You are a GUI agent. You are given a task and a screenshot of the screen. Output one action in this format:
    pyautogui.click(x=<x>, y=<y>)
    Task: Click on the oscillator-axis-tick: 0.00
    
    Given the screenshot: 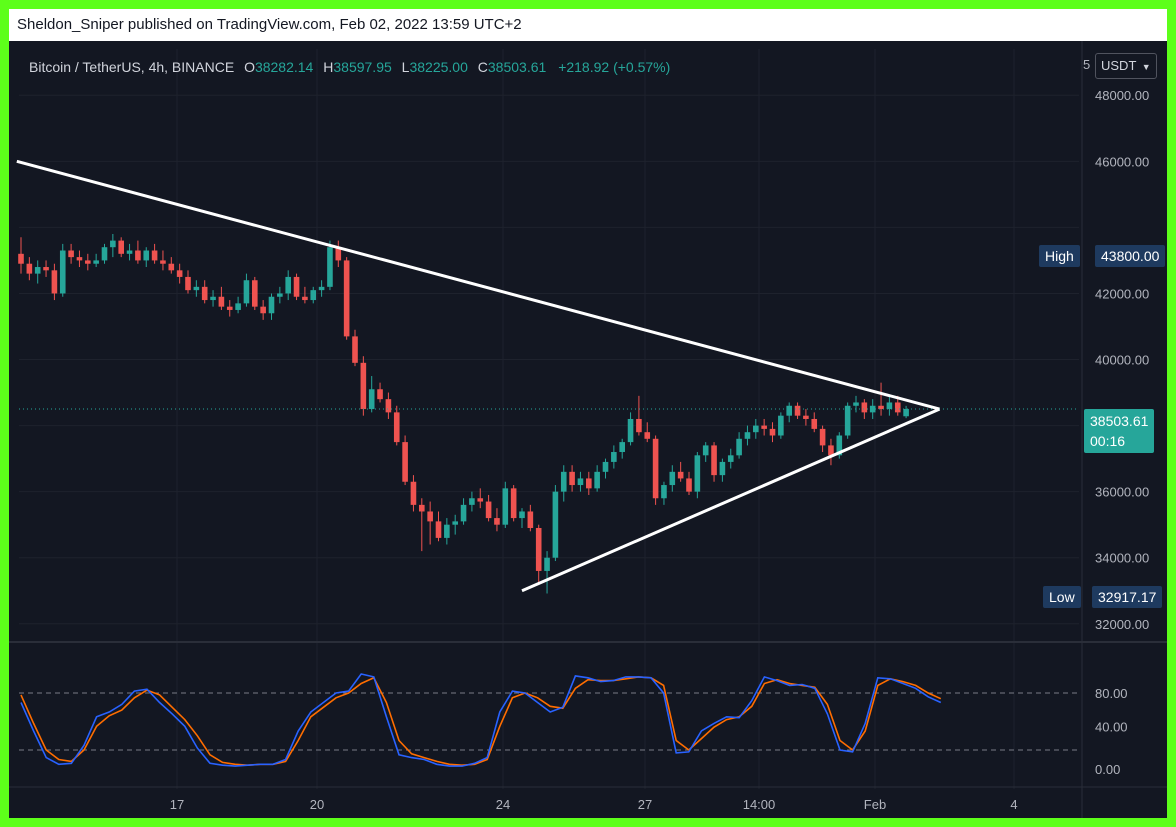 What is the action you would take?
    pyautogui.click(x=1107, y=769)
    